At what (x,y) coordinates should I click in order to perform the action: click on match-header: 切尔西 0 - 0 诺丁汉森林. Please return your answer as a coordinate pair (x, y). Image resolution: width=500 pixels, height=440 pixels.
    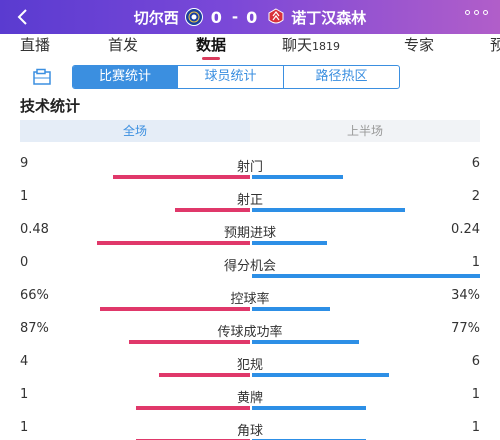
    Looking at the image, I should click on (250, 17).